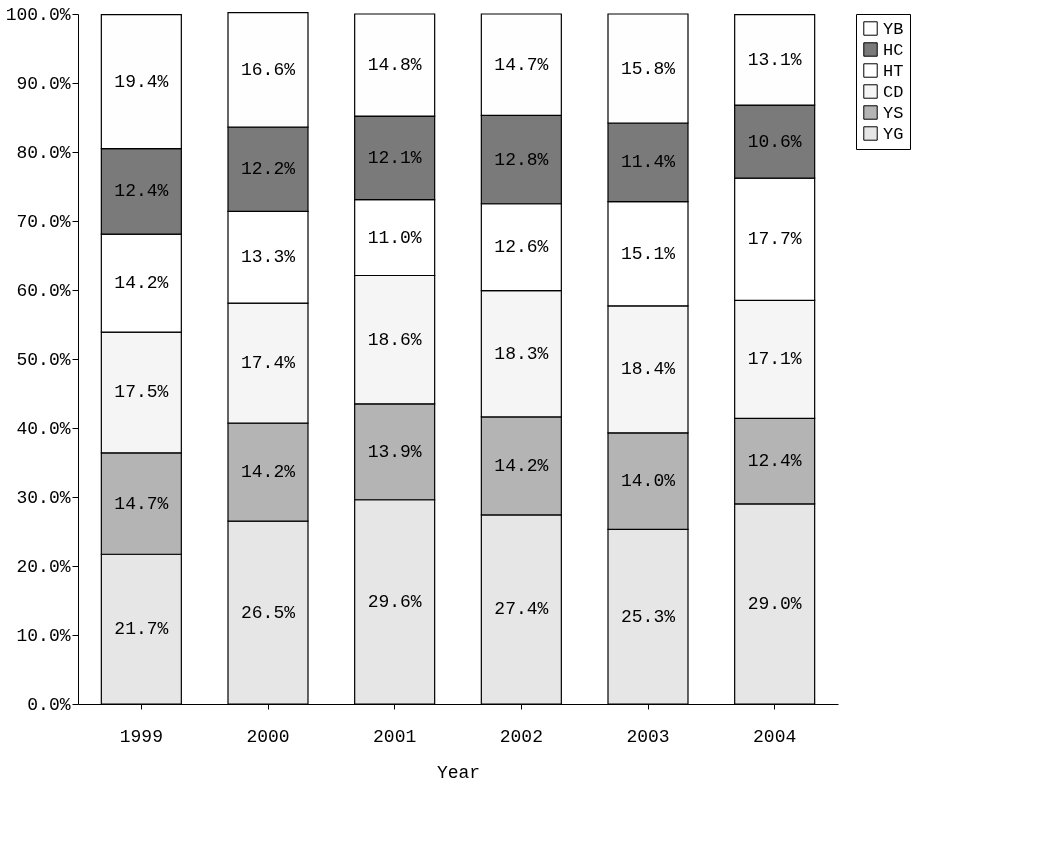 This screenshot has width=1041, height=854. I want to click on data-label: 13.1%, so click(774, 59).